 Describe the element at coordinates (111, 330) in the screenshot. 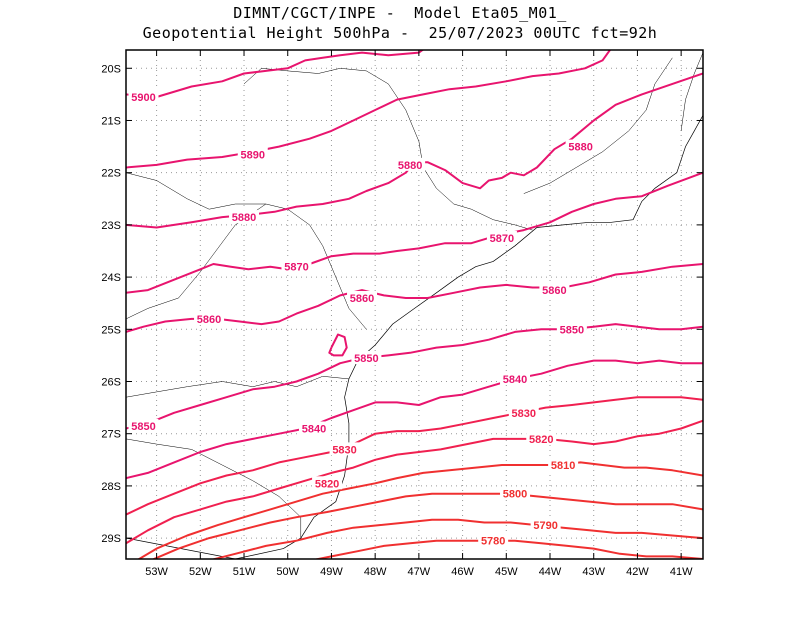

I see `lat-tick-label: 25S` at that location.